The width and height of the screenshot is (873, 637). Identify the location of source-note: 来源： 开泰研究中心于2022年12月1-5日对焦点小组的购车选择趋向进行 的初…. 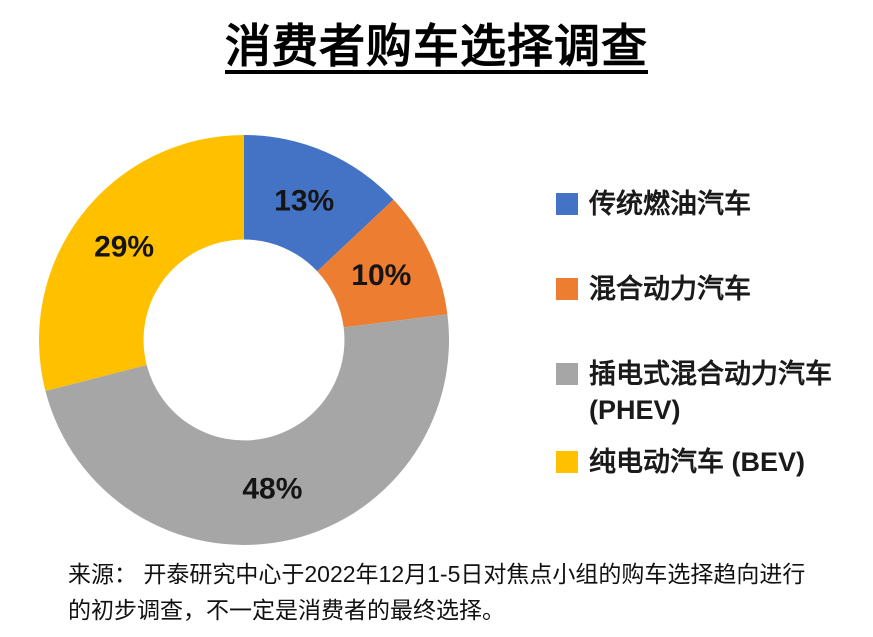
(458, 592).